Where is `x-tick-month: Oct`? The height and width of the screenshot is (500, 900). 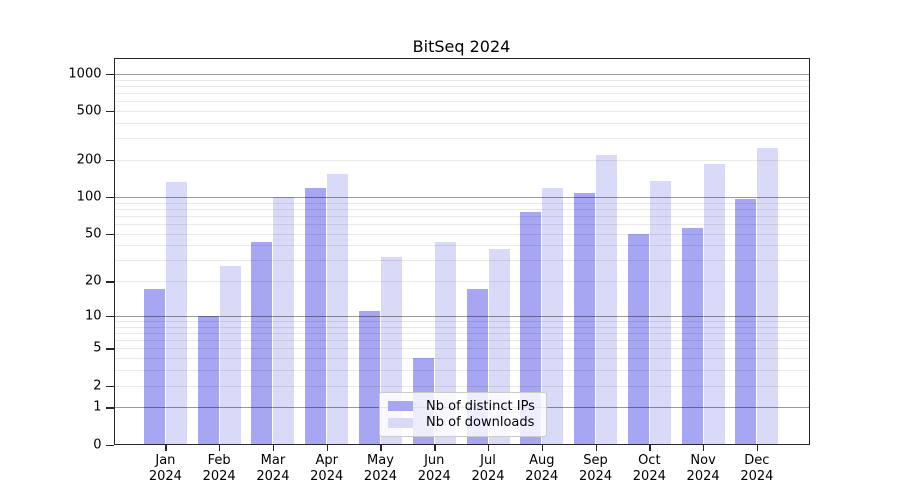
x-tick-month: Oct is located at coordinates (649, 460).